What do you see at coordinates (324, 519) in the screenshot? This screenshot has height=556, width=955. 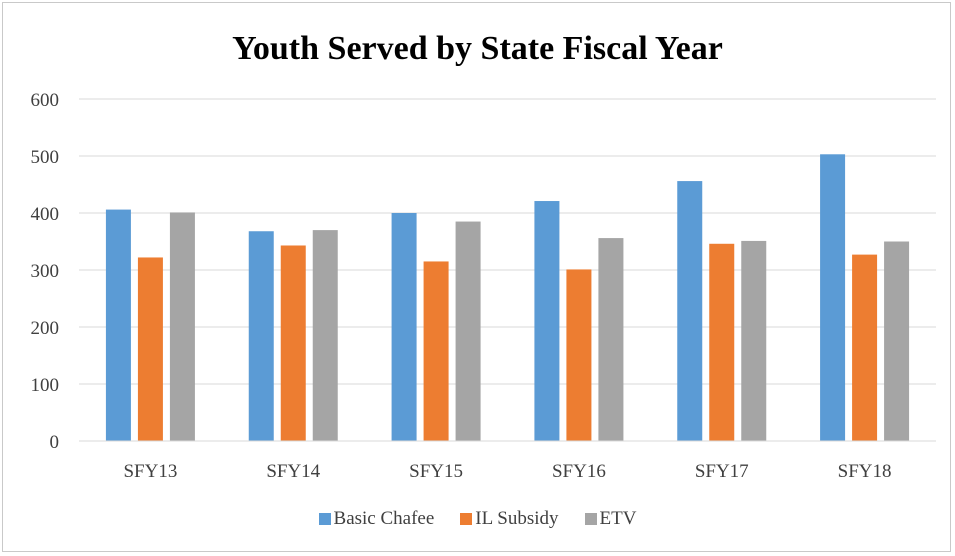 I see `legend-swatch-basic-chafee` at bounding box center [324, 519].